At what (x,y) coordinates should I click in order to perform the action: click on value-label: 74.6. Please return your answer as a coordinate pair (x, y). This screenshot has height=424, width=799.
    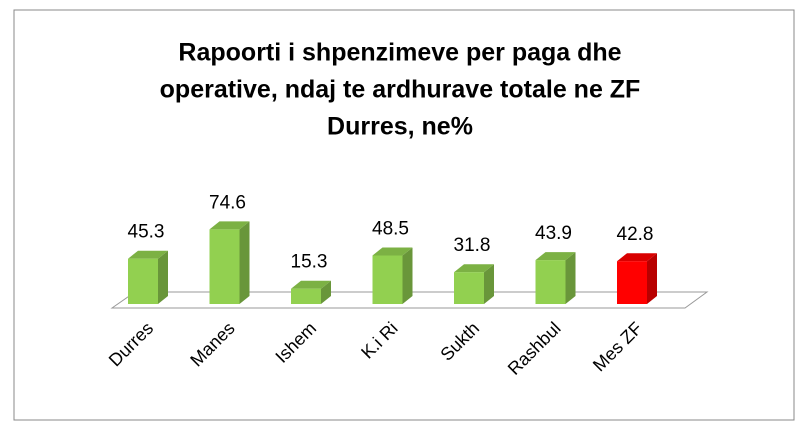
    Looking at the image, I should click on (227, 202).